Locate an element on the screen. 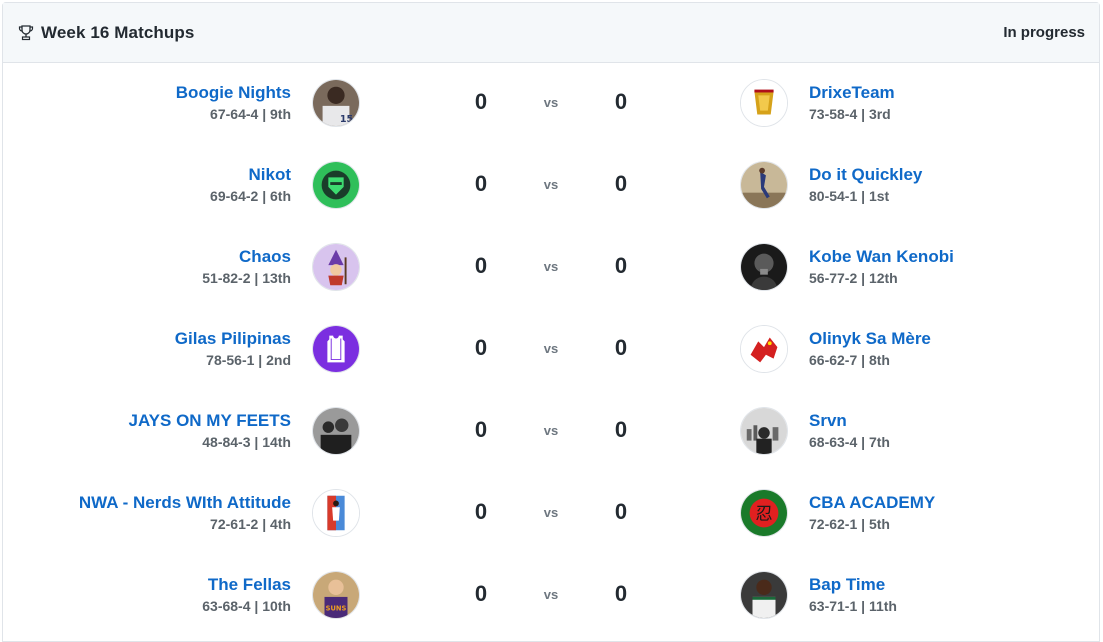  celtics-player-avatar is located at coordinates (764, 595).